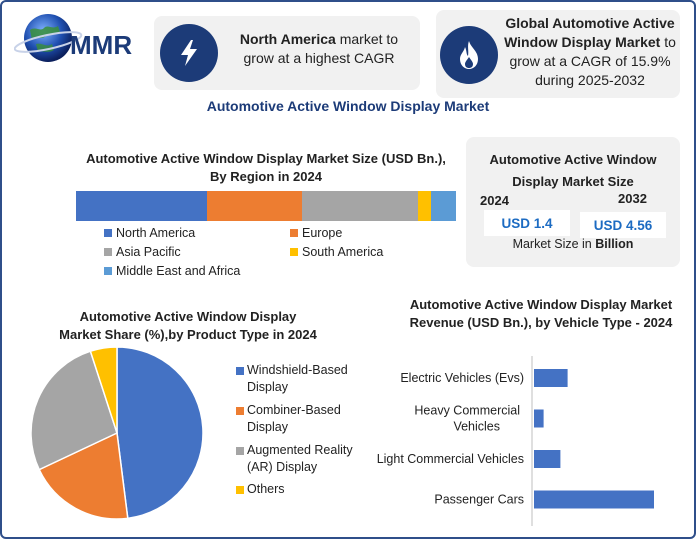  I want to click on market-size-year-2024: 2024, so click(494, 200).